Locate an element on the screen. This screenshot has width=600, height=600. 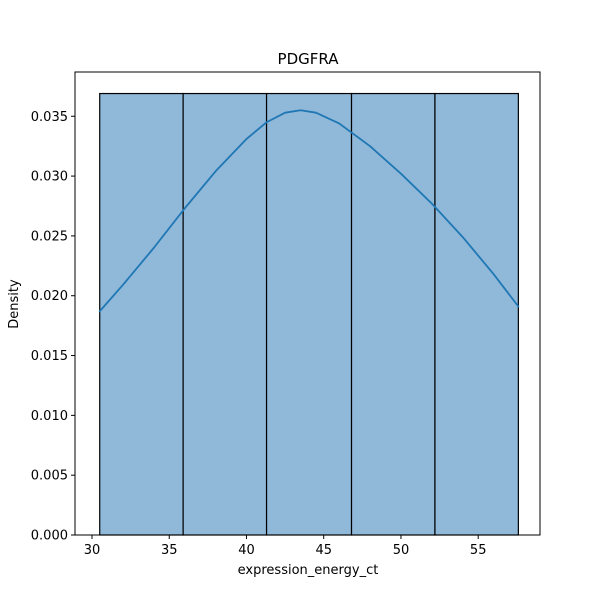
x-axis-title: expression_energy_ct is located at coordinates (308, 570).